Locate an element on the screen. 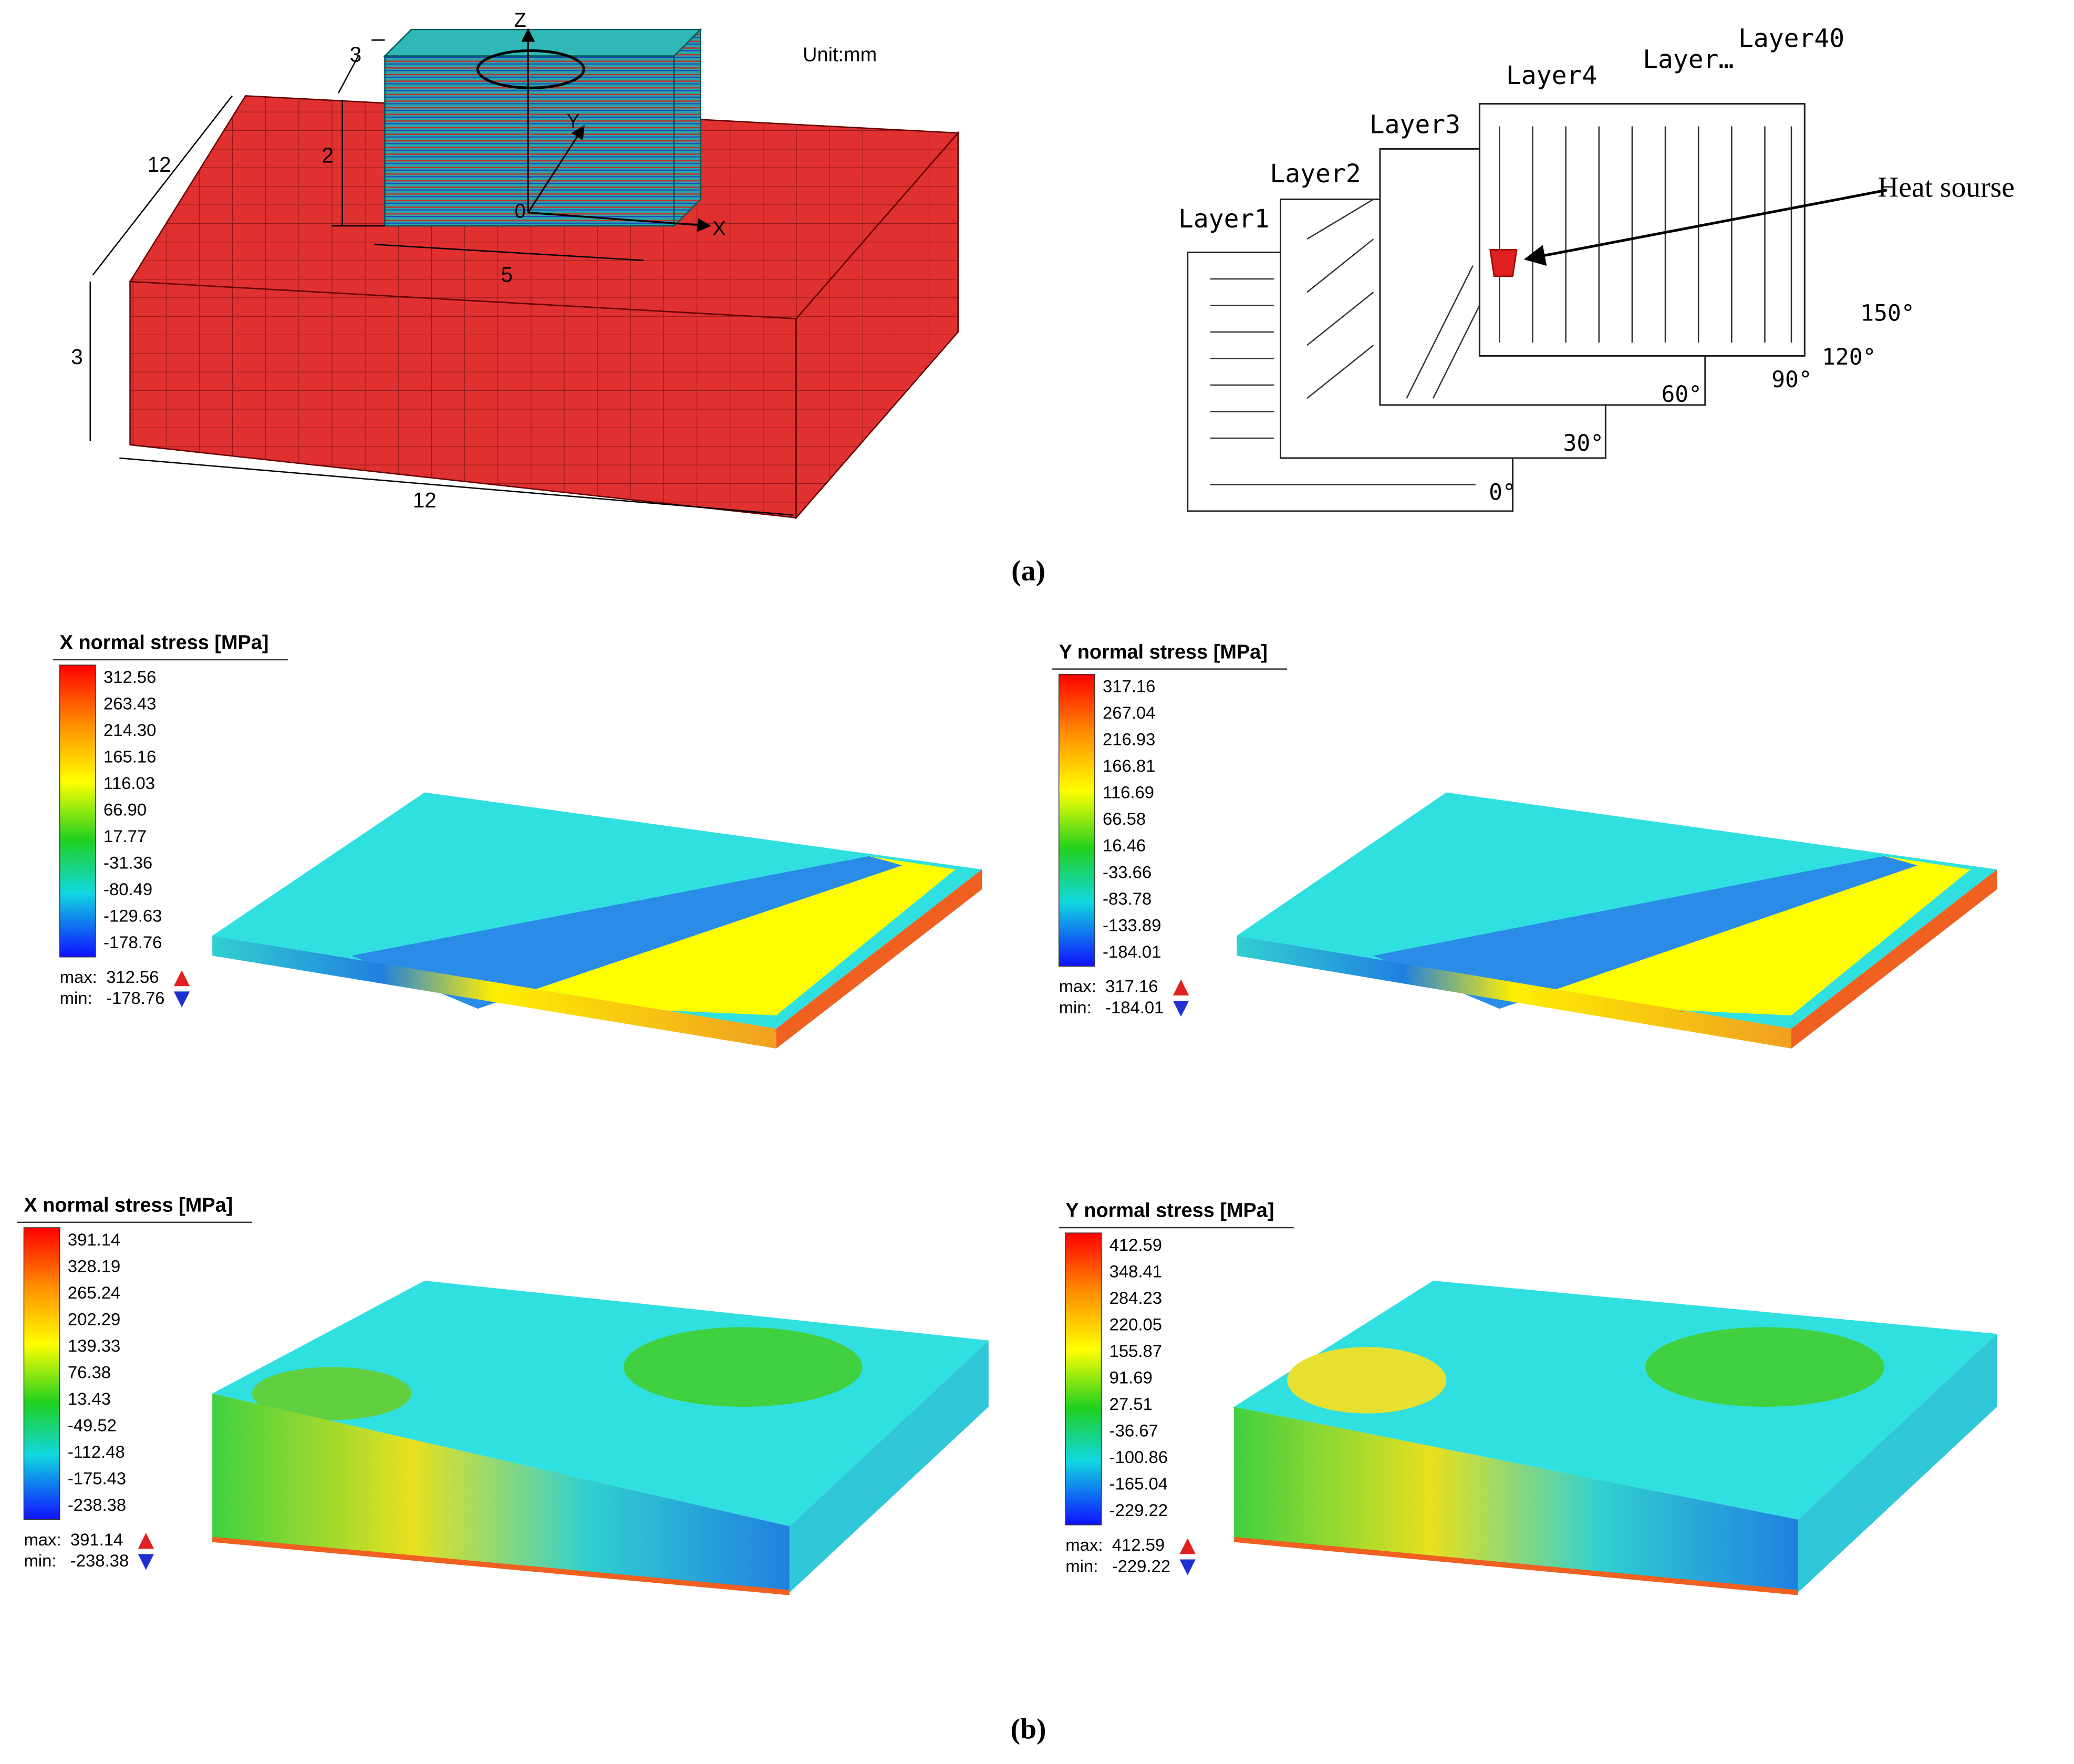  heat-source-icon is located at coordinates (1503, 263).